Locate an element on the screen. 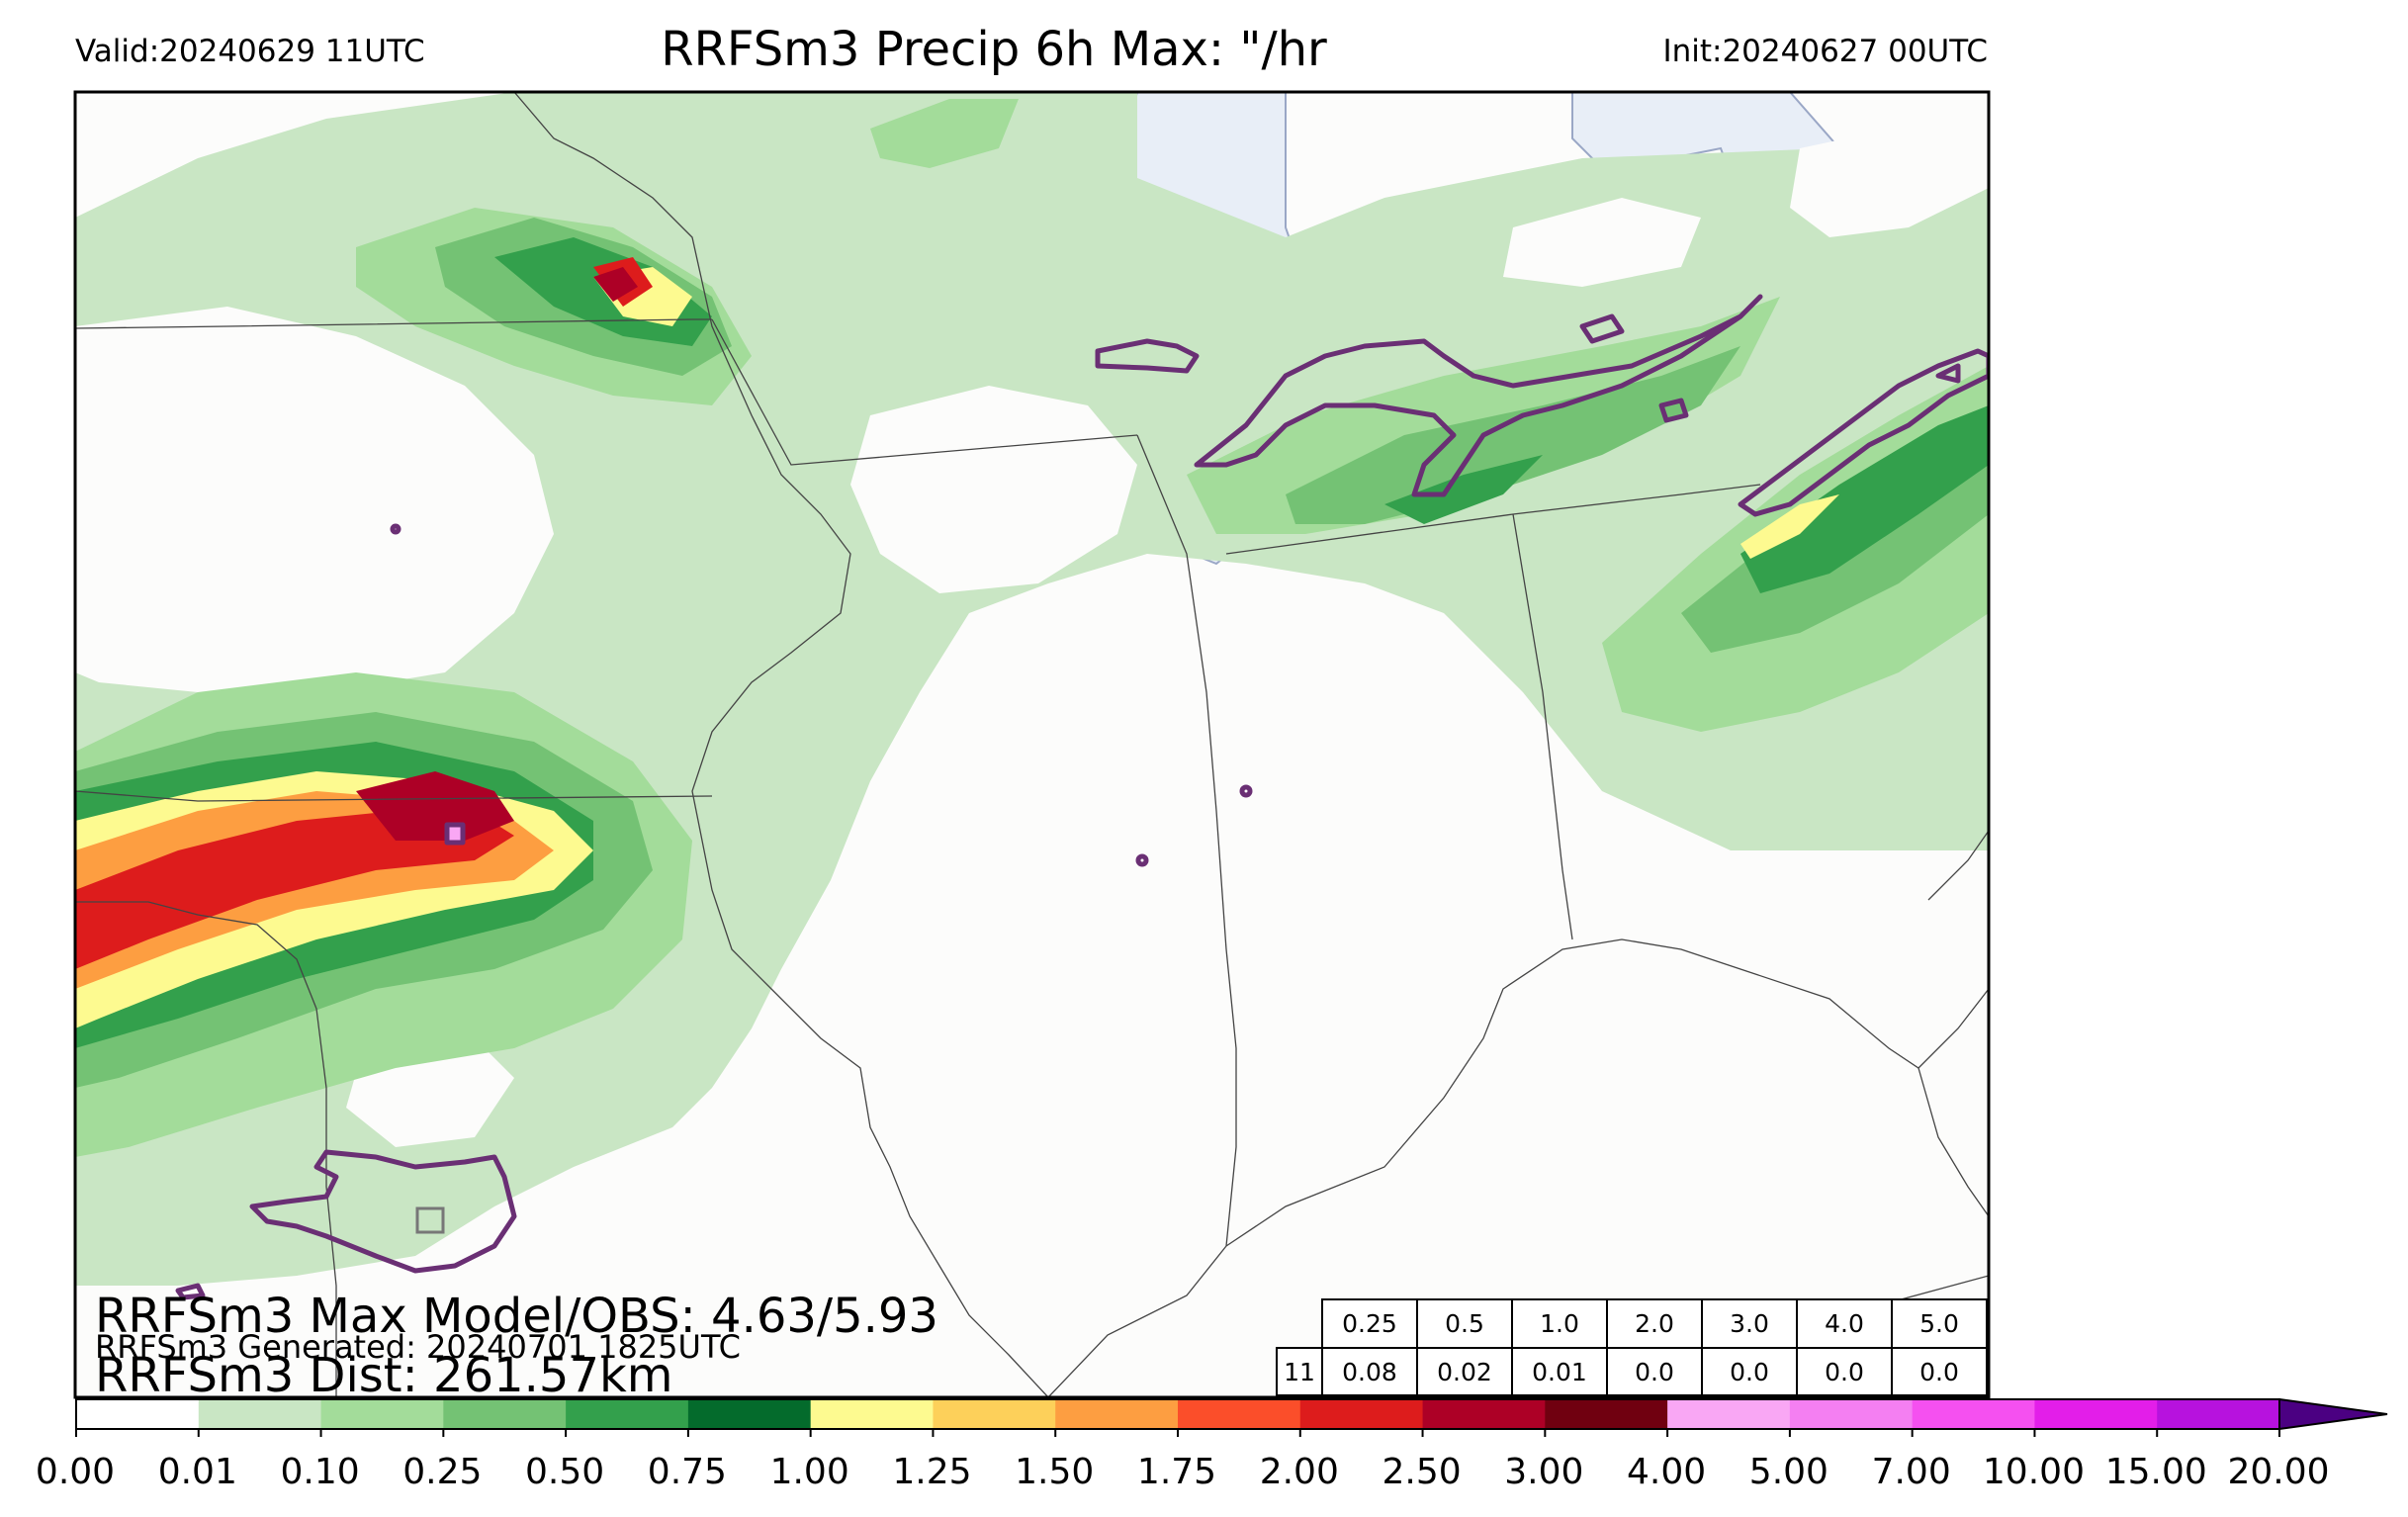  colorbar-tick-label: 0.75 is located at coordinates (687, 1472).